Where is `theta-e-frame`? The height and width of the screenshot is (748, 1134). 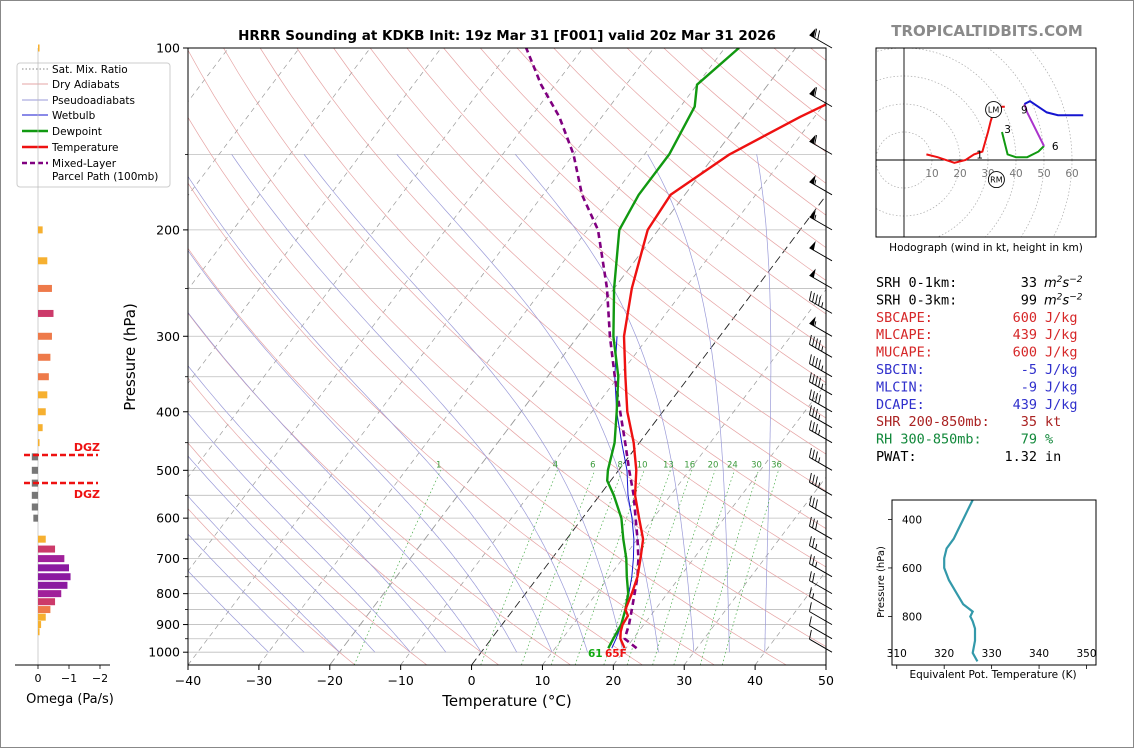
theta-e-frame is located at coordinates (994, 582).